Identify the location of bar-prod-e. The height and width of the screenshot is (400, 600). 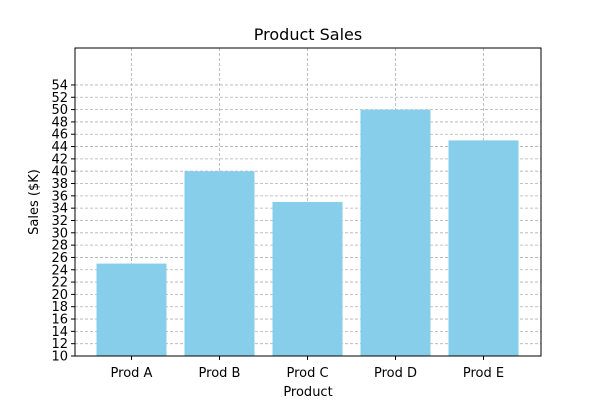
(483, 248).